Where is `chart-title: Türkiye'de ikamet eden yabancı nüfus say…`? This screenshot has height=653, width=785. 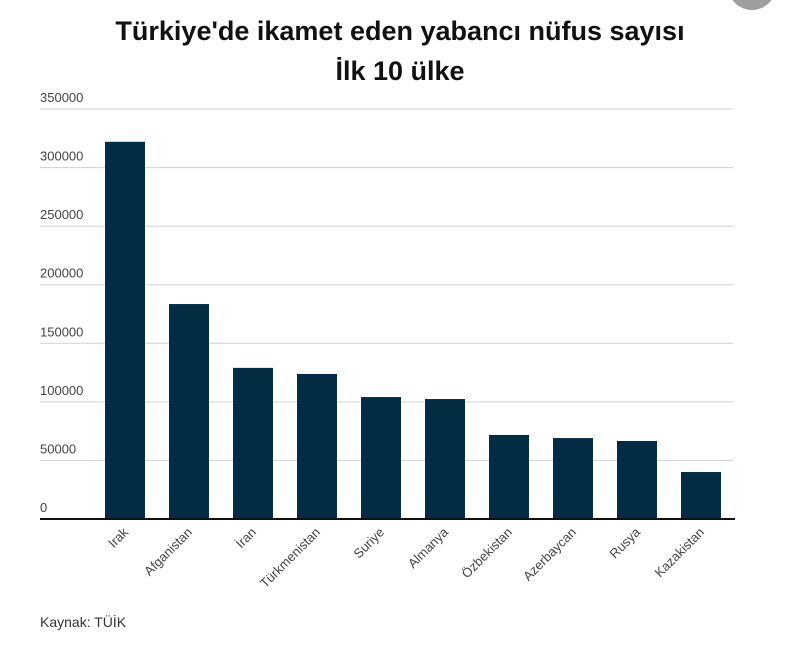
chart-title: Türkiye'de ikamet eden yabancı nüfus say… is located at coordinates (399, 31).